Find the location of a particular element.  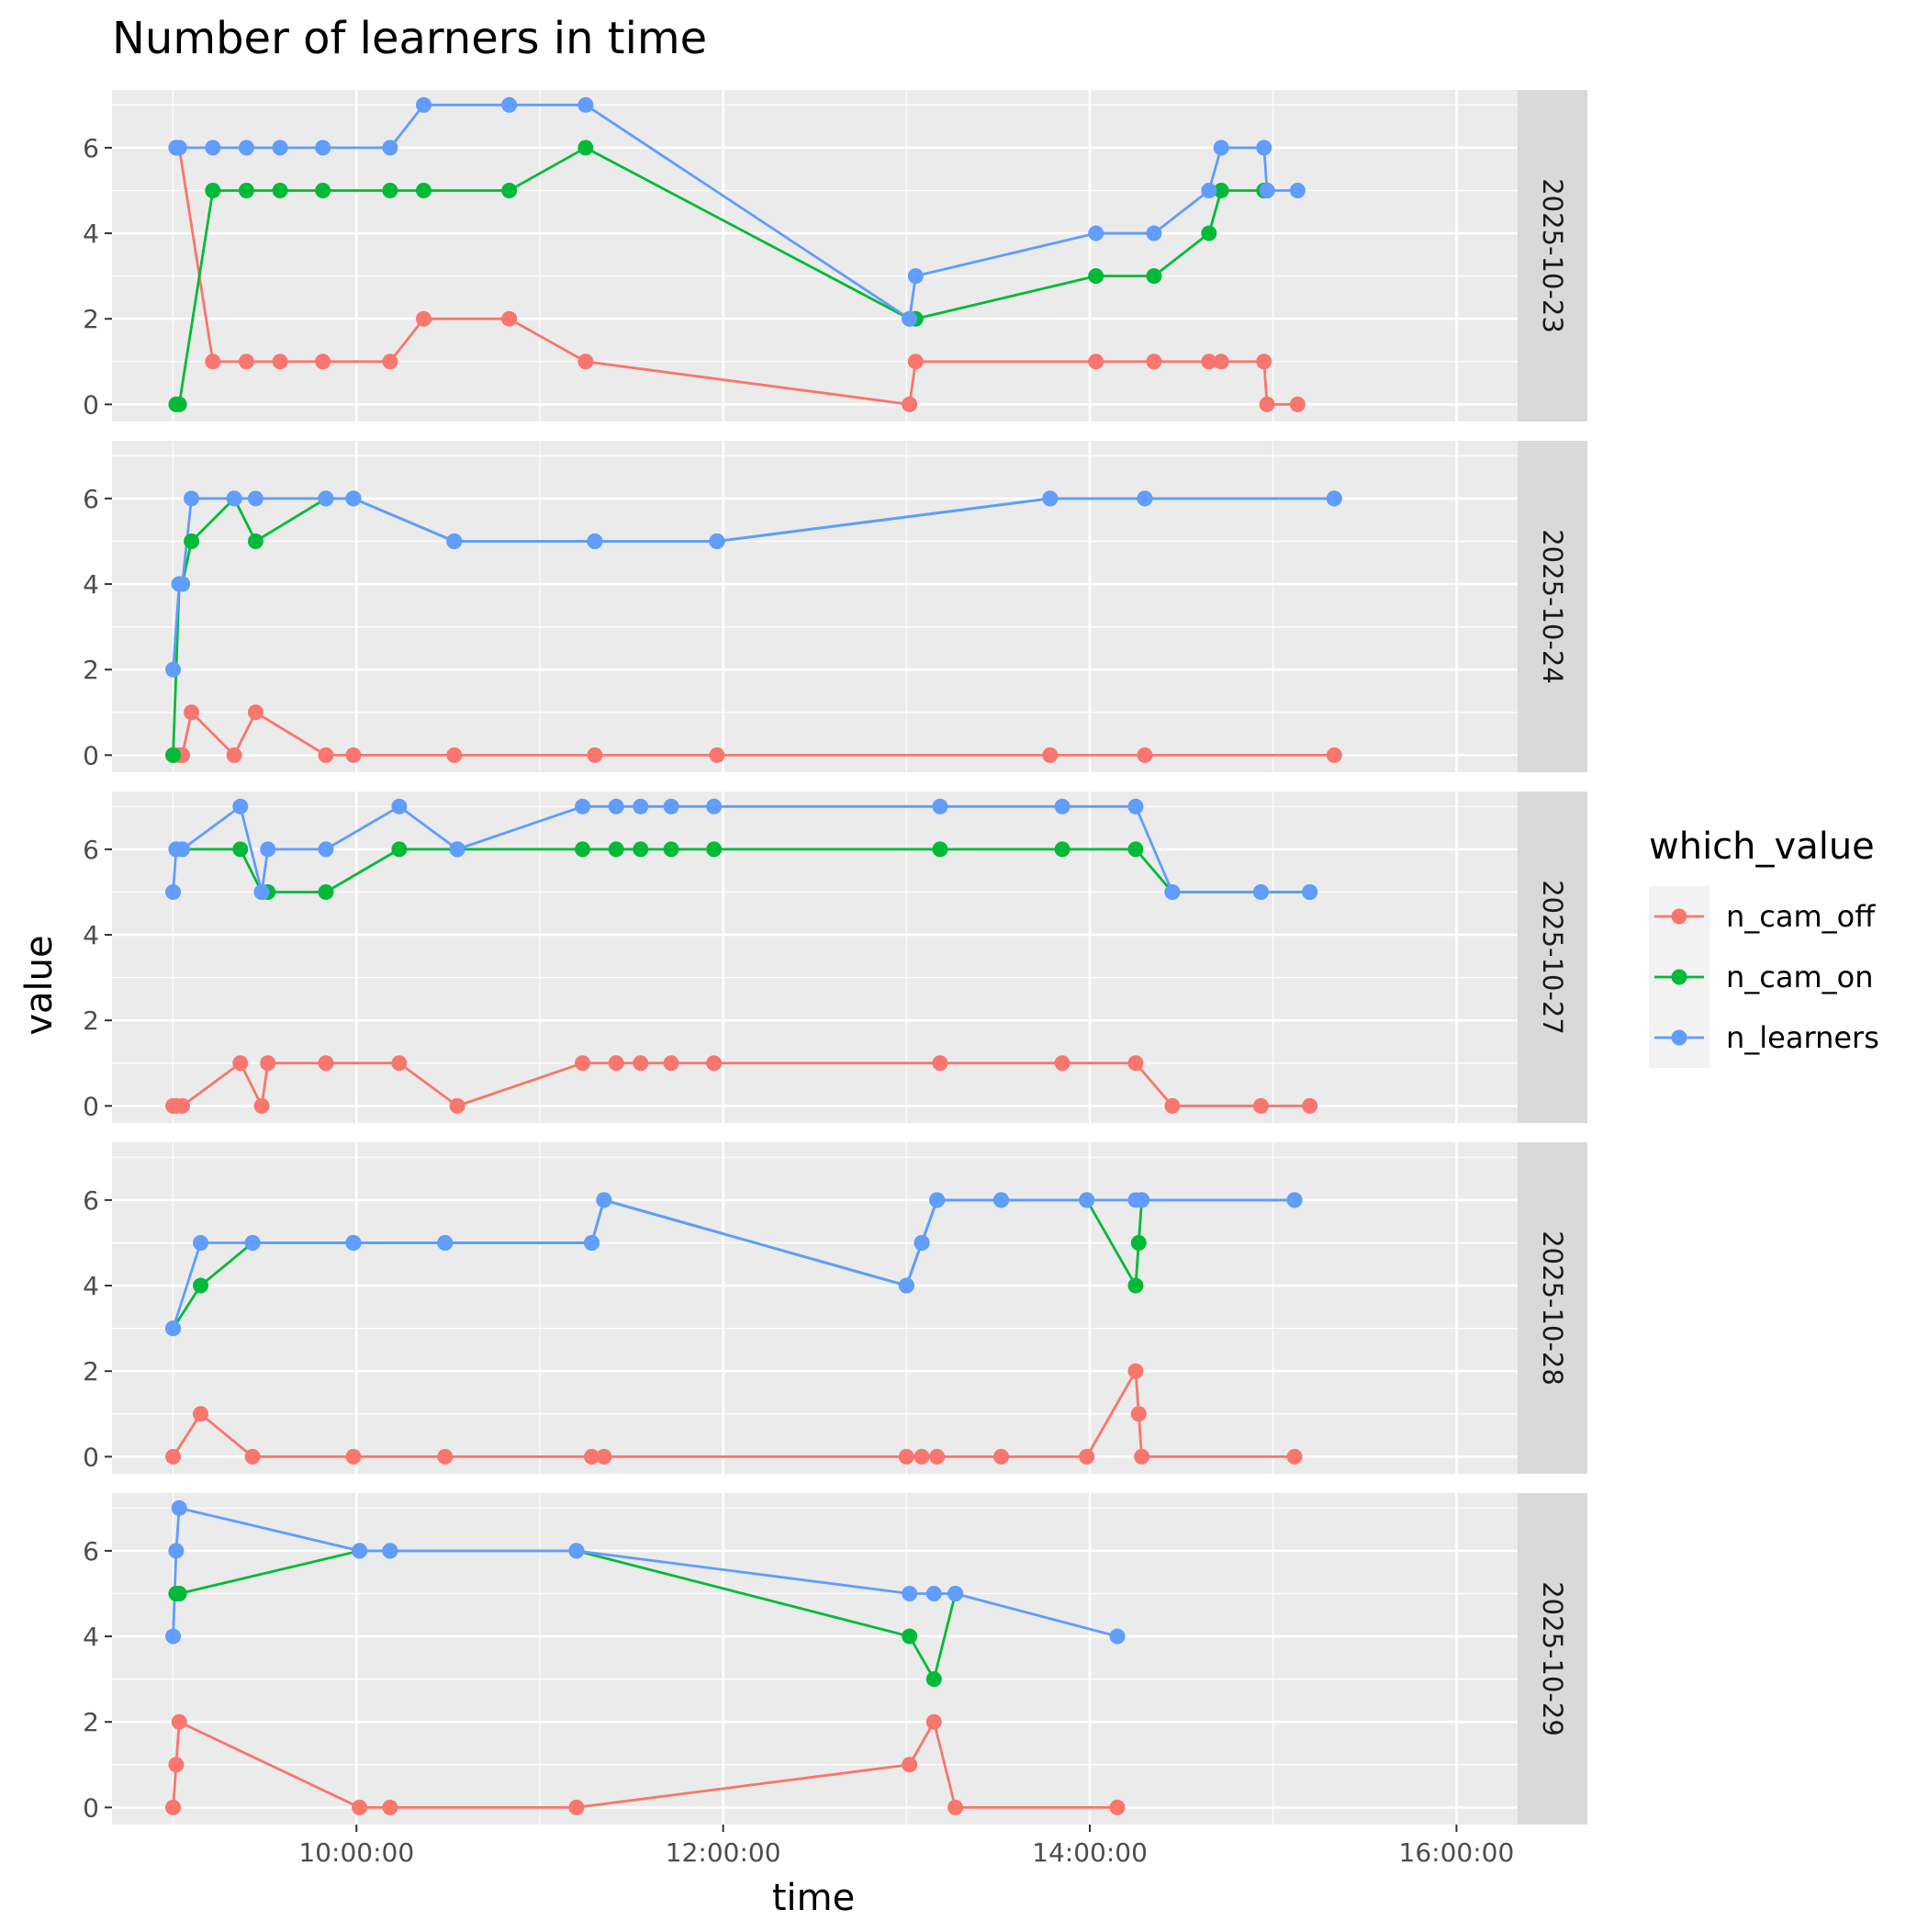

x-axis: 10:00:00 12:00:00 14:00:00 16:00:00 is located at coordinates (906, 1846).